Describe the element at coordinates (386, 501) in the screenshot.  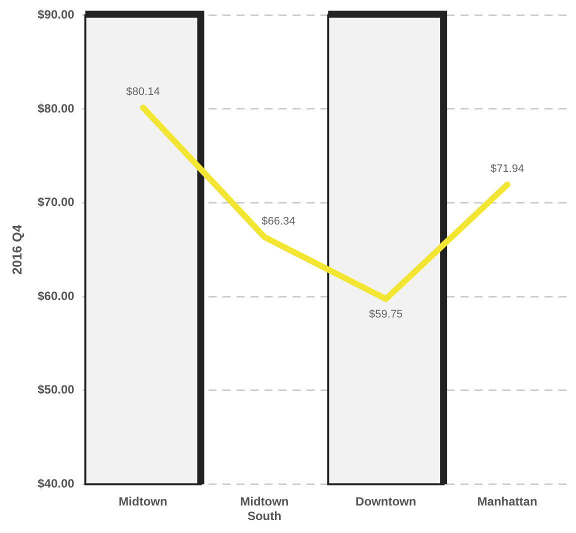
I see `x-tick-label: Downtown` at that location.